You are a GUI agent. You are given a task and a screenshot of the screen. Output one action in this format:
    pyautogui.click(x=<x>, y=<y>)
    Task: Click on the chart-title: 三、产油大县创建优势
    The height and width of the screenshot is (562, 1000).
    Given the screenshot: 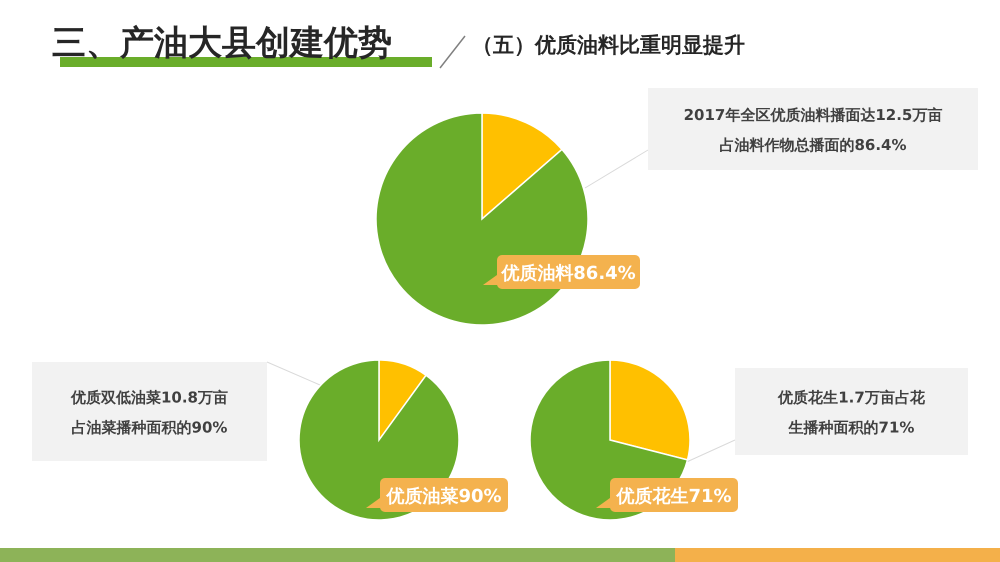 What is the action you would take?
    pyautogui.click(x=222, y=43)
    